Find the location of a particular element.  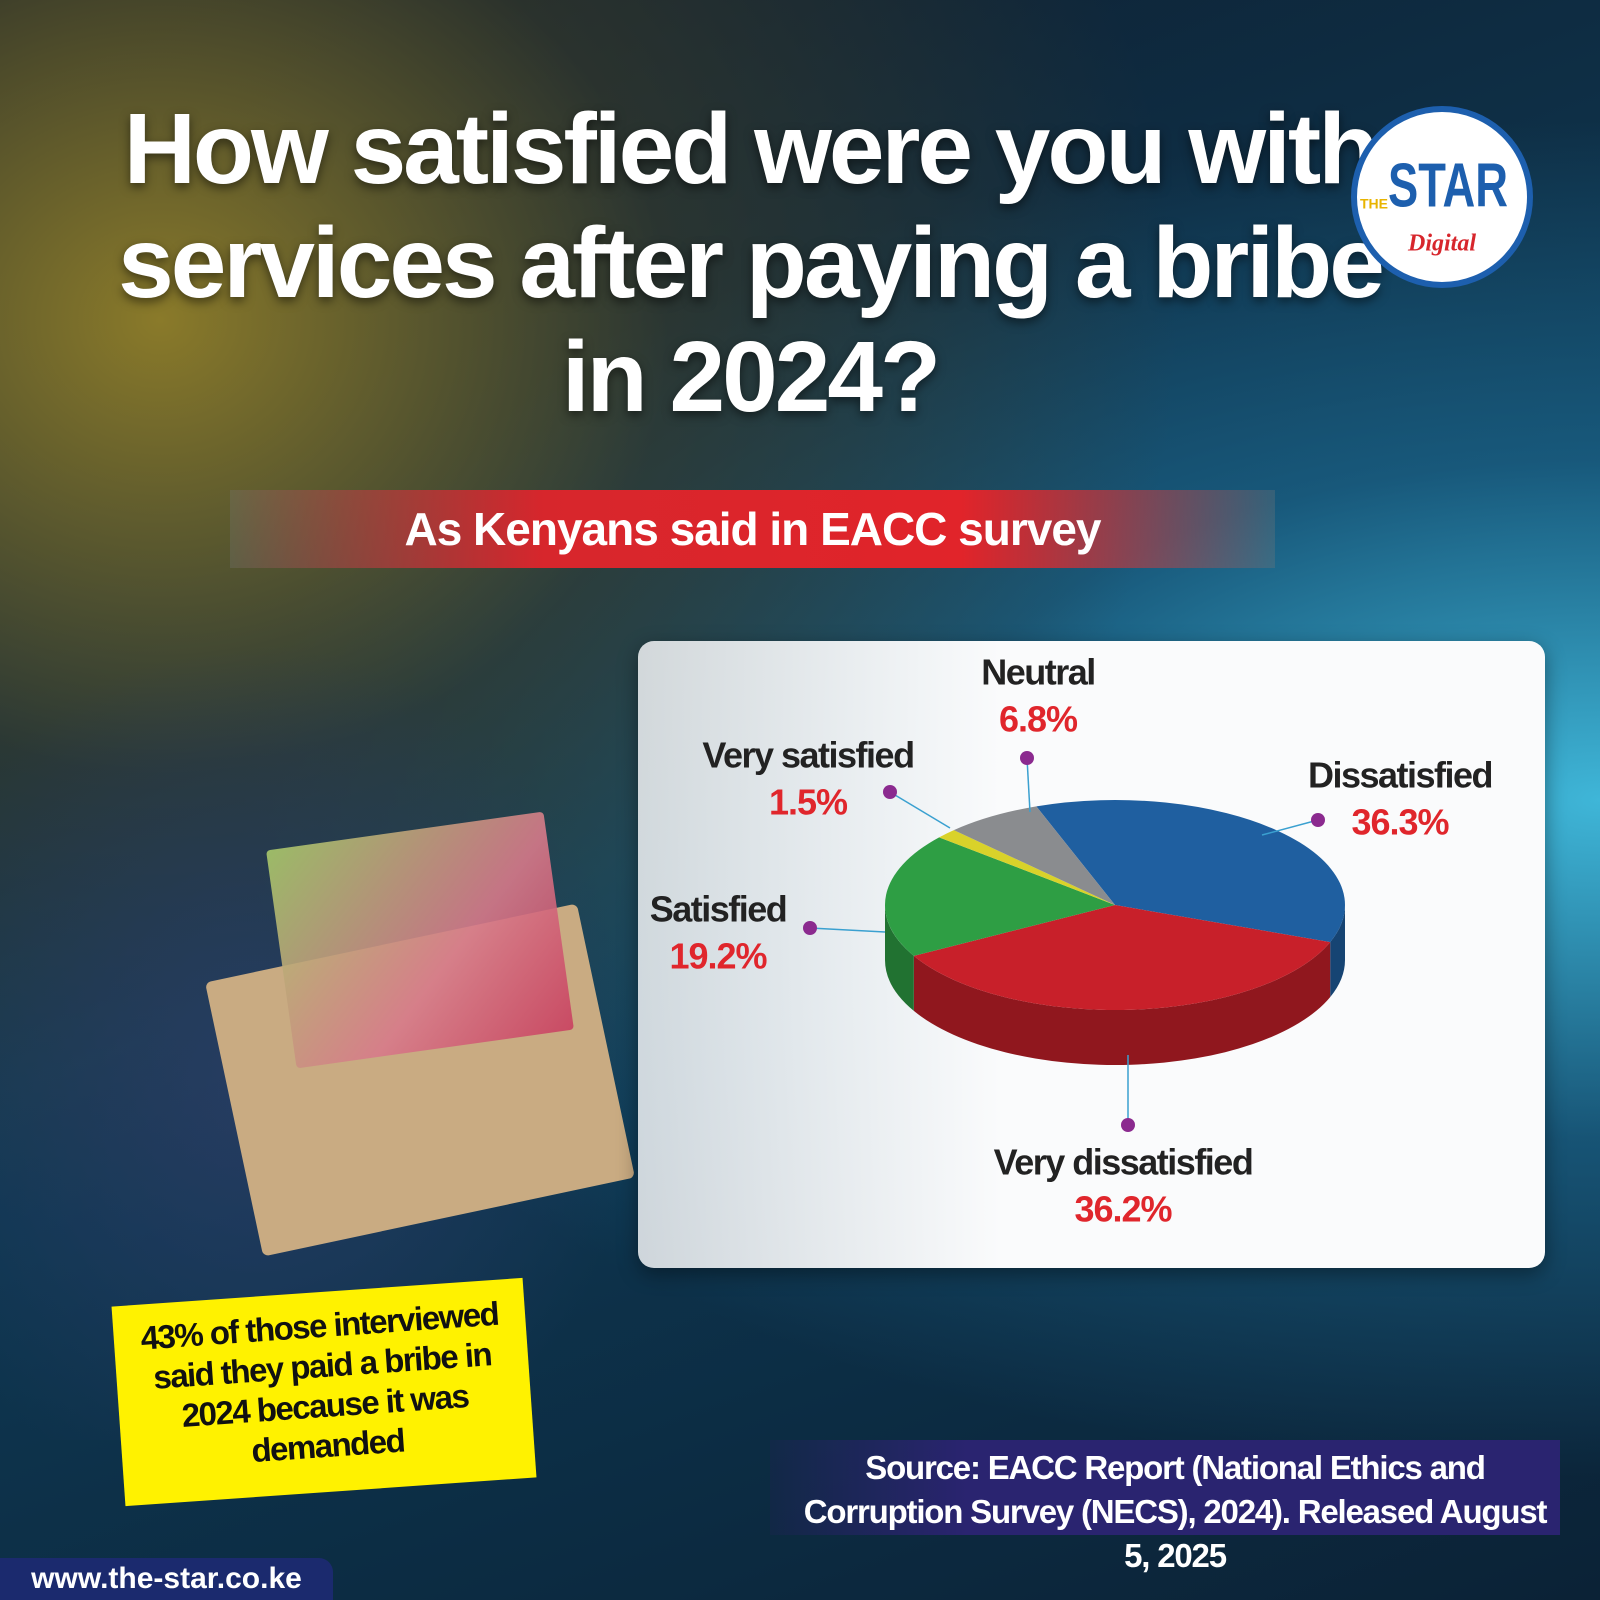

value-label: 1.5% is located at coordinates (808, 802).